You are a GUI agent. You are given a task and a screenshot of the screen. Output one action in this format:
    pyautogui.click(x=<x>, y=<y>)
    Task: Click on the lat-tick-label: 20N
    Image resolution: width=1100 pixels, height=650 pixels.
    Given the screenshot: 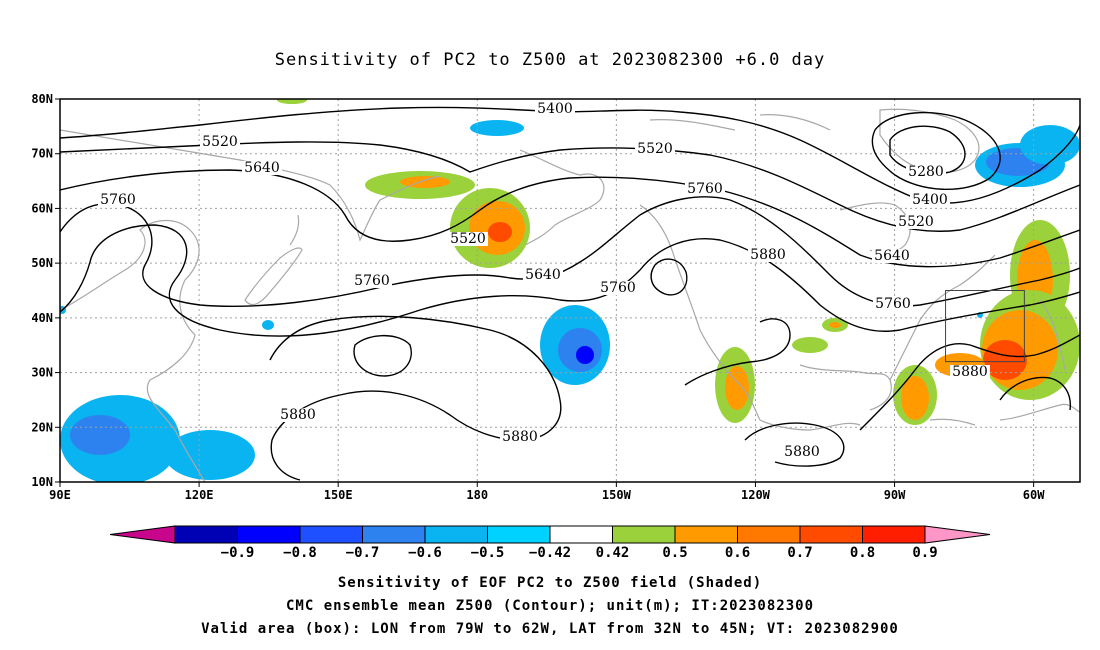 What is the action you would take?
    pyautogui.click(x=42, y=427)
    